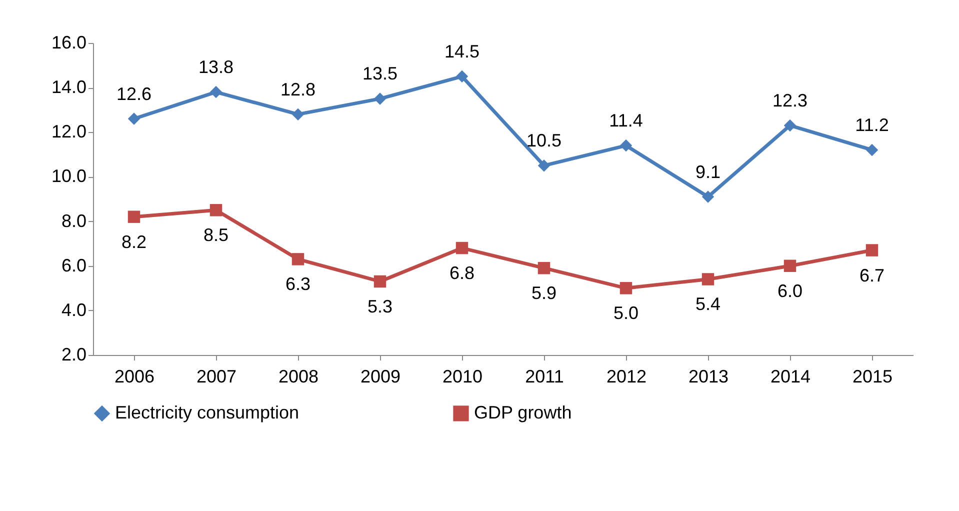  I want to click on data-label: 12.6, so click(134, 94).